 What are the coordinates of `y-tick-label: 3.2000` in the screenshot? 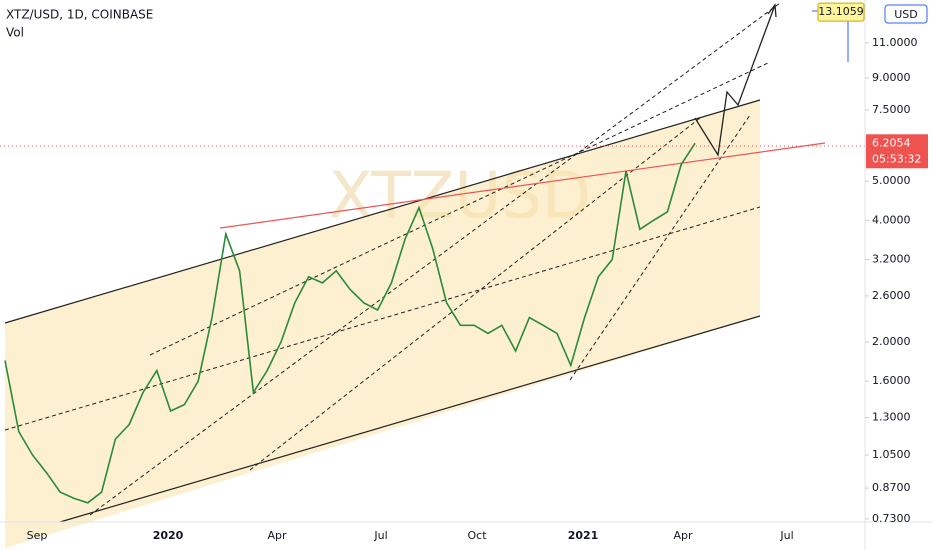 It's located at (891, 259).